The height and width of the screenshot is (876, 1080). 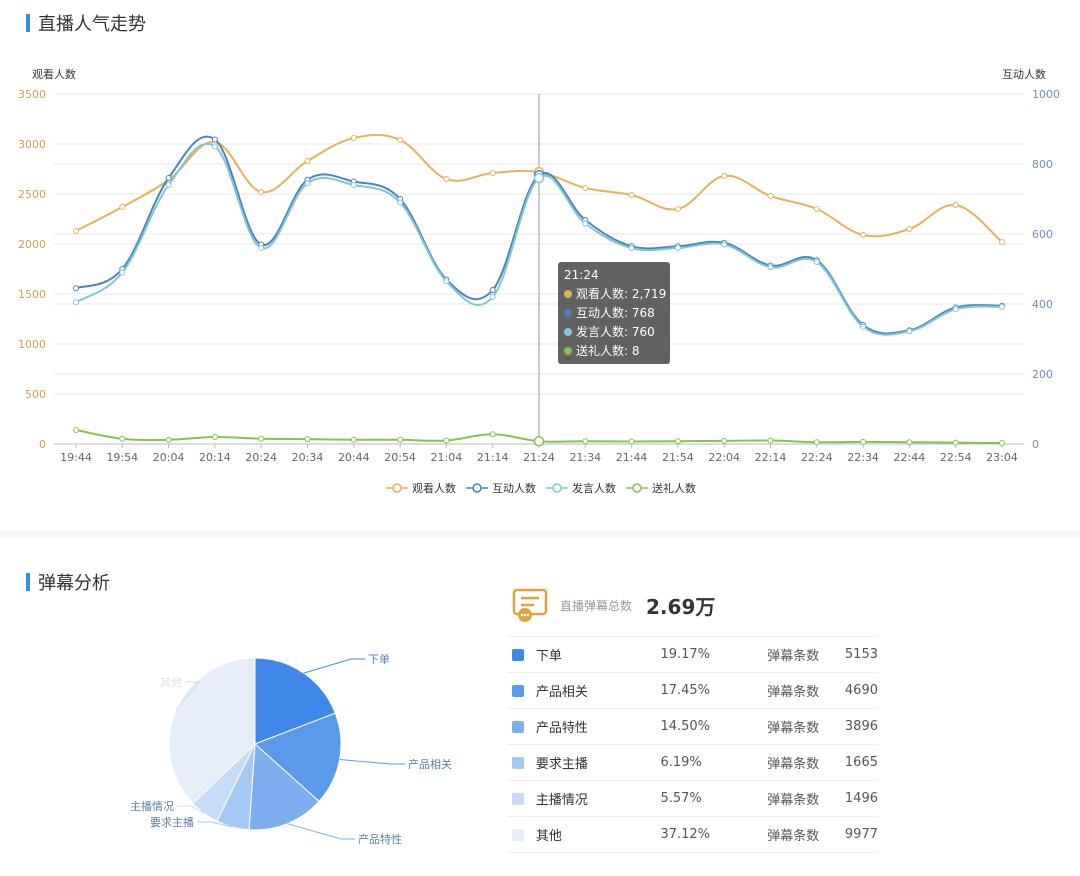 I want to click on legend-item: 互动人数, so click(x=501, y=488).